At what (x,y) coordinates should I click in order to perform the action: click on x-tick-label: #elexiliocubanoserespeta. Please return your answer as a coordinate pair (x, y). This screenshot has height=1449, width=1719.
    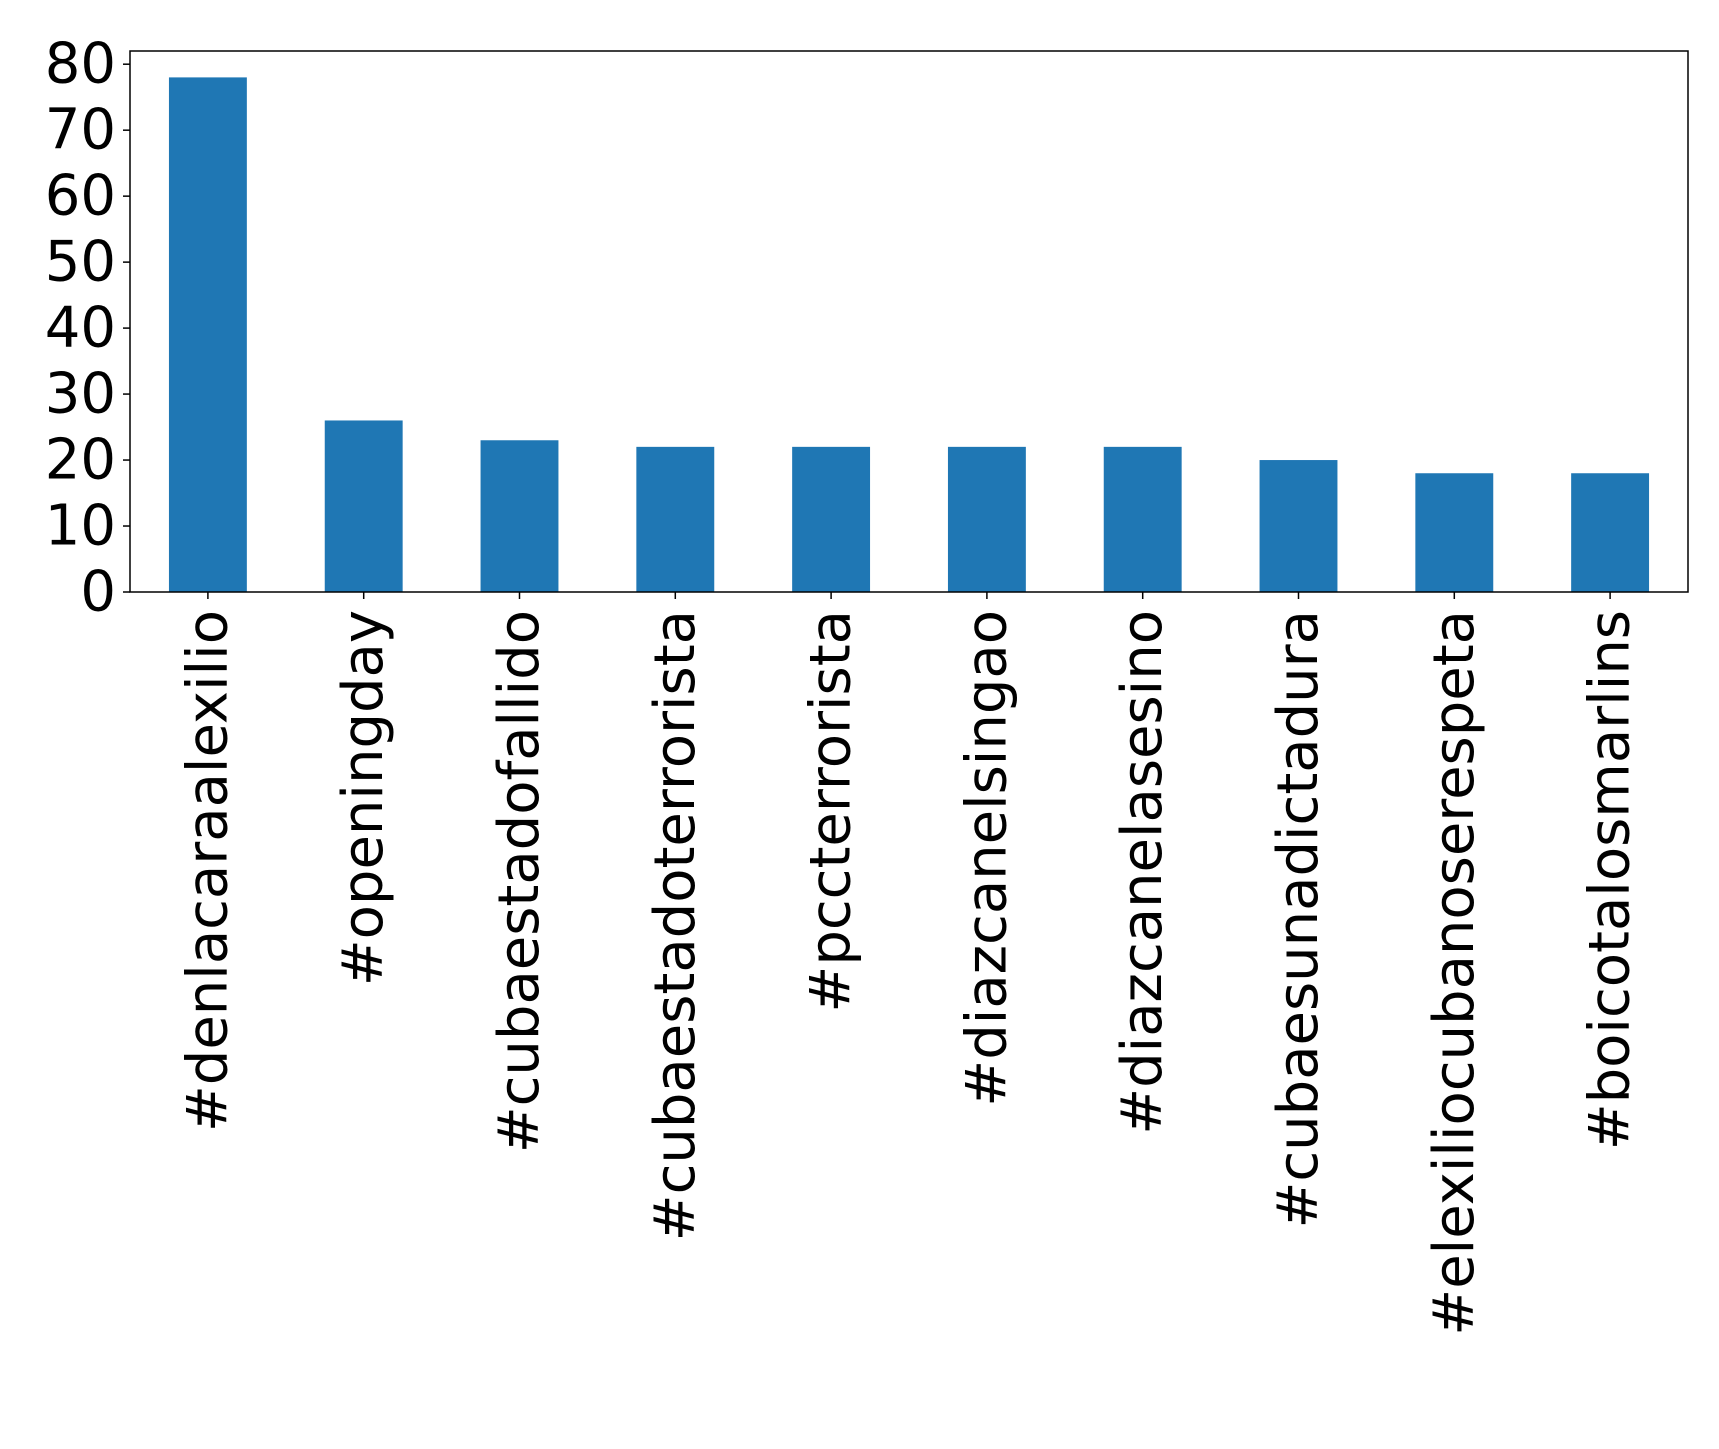
    Looking at the image, I should click on (1454, 973).